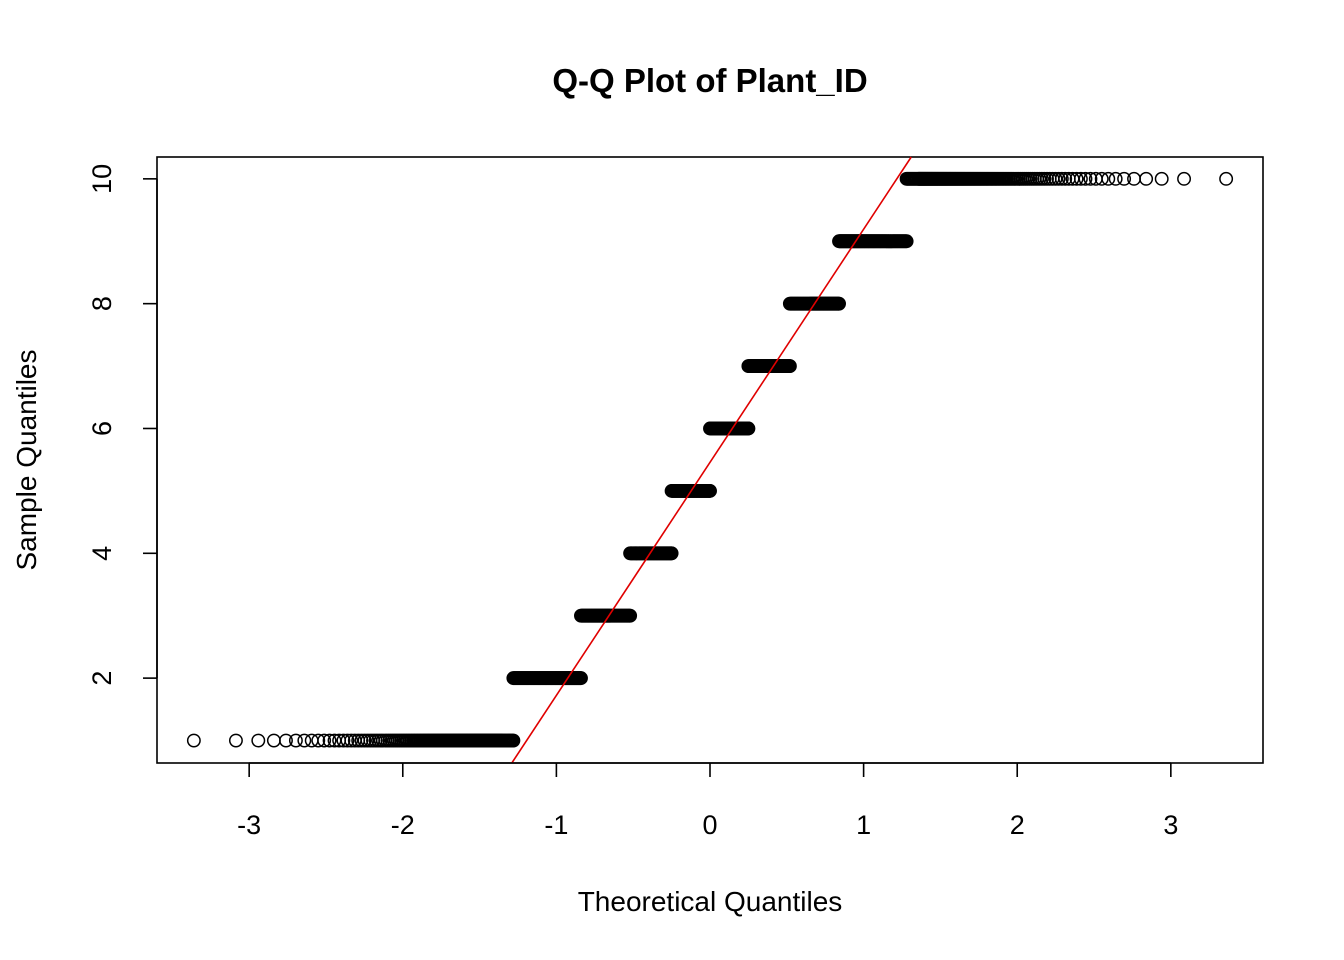 The image size is (1344, 960). Describe the element at coordinates (403, 825) in the screenshot. I see `x-tick-label: -2` at that location.